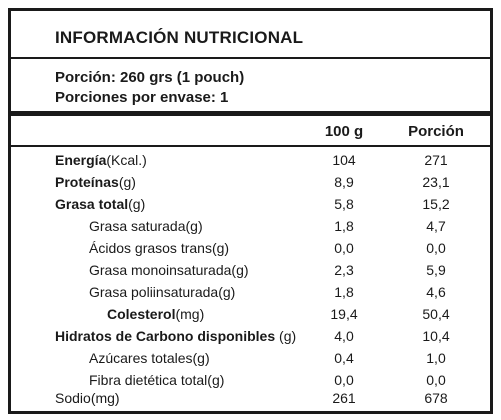 Image resolution: width=501 pixels, height=420 pixels. I want to click on nutrient-name: Energía, so click(81, 160).